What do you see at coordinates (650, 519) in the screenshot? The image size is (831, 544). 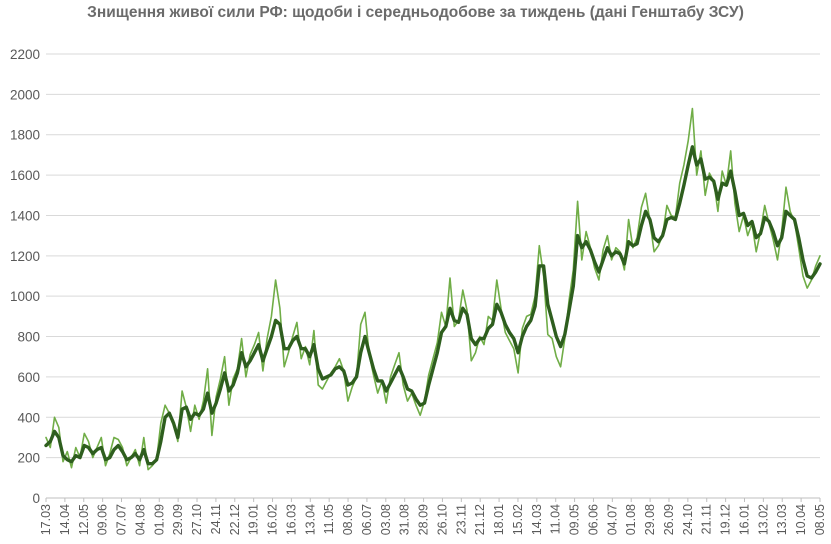 I see `x-tick-label: 29.08` at bounding box center [650, 519].